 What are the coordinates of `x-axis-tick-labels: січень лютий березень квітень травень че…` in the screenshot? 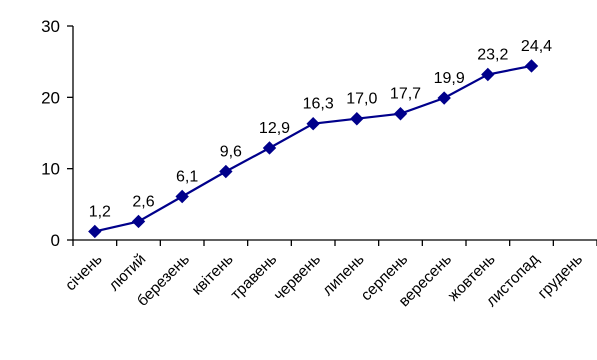 It's located at (324, 280).